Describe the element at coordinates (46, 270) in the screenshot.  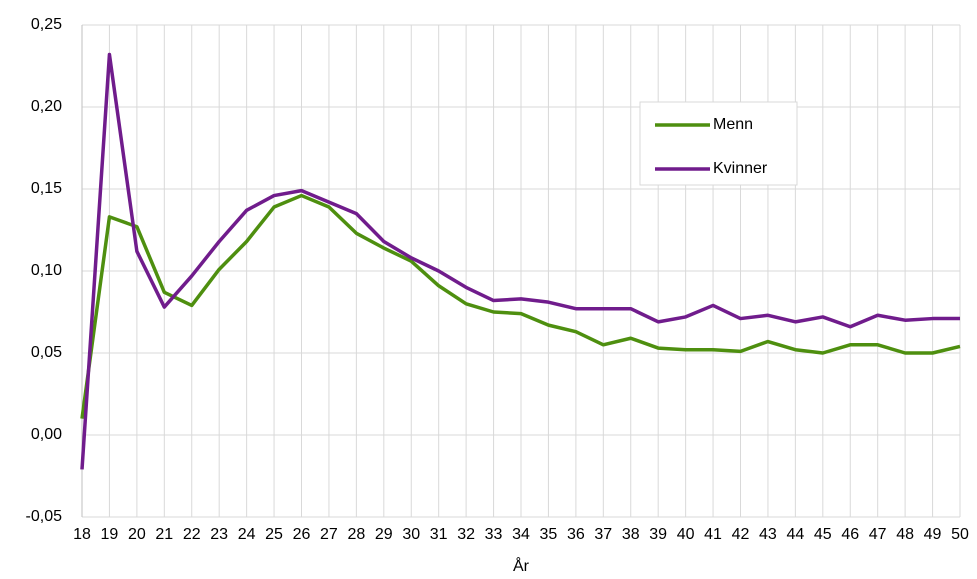
I see `y-tick-label: 0,10` at that location.